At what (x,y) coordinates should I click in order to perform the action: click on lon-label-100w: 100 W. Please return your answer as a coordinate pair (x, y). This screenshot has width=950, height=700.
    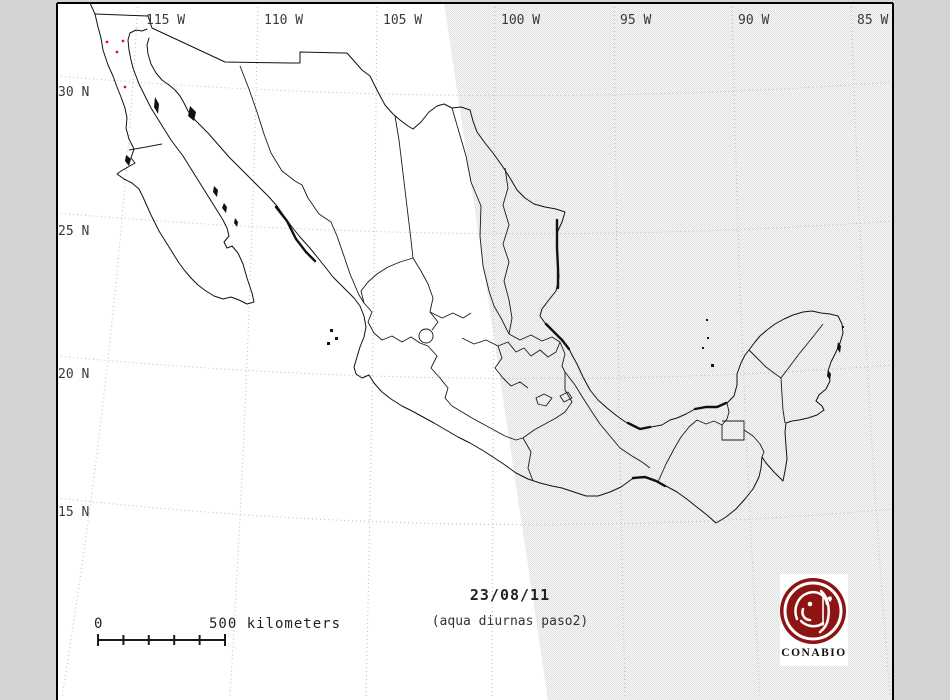
    Looking at the image, I should click on (521, 20).